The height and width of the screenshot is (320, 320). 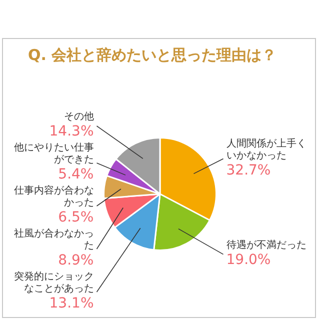 What do you see at coordinates (54, 240) in the screenshot?
I see `slice-label: 社風が合わなかった` at bounding box center [54, 240].